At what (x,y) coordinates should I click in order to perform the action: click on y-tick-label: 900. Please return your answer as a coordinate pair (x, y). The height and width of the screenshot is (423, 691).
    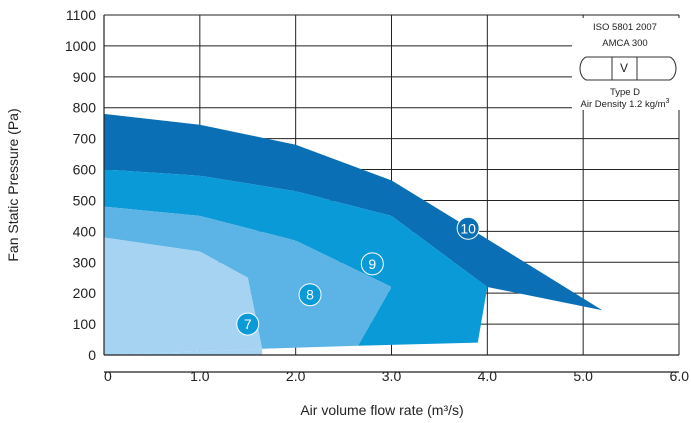
    Looking at the image, I should click on (85, 77).